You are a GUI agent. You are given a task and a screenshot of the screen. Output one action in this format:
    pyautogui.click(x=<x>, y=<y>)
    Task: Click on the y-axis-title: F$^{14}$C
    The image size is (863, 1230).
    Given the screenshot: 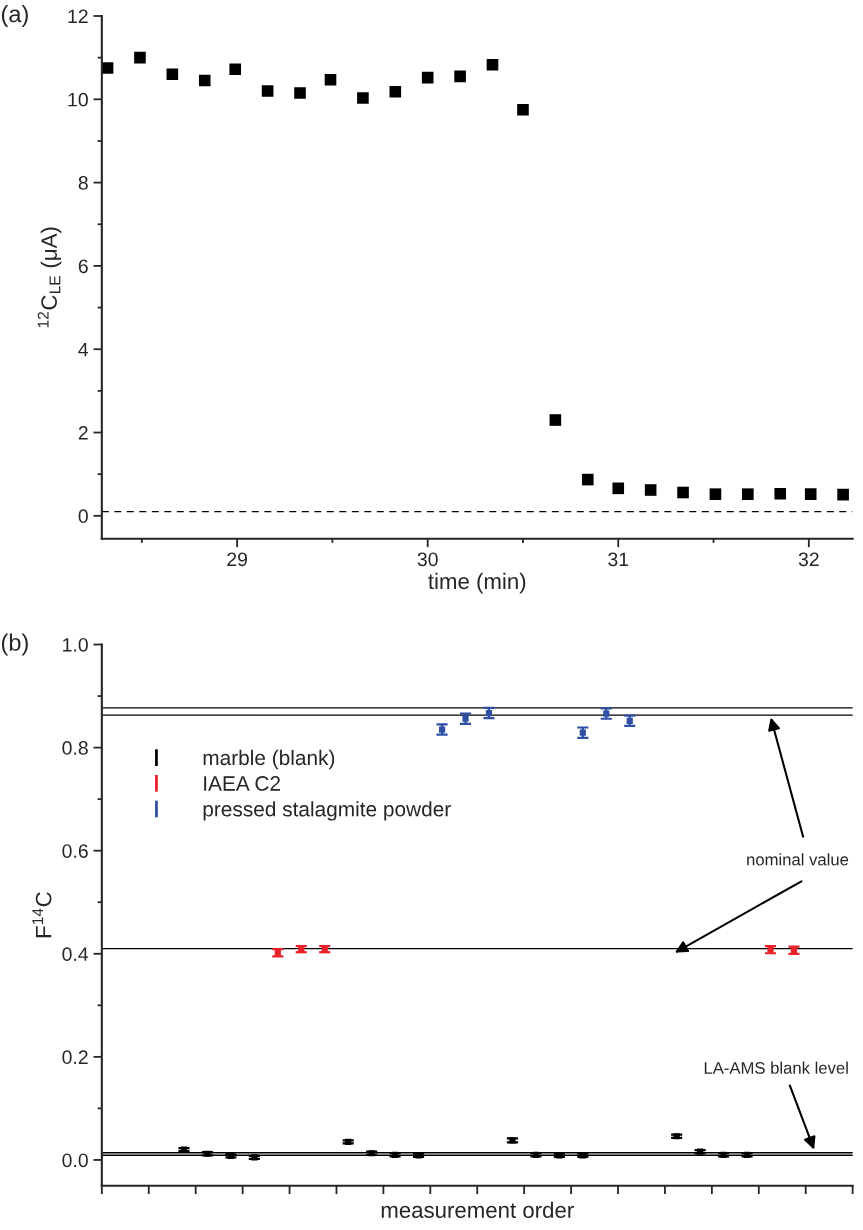 What is the action you would take?
    pyautogui.click(x=42, y=915)
    